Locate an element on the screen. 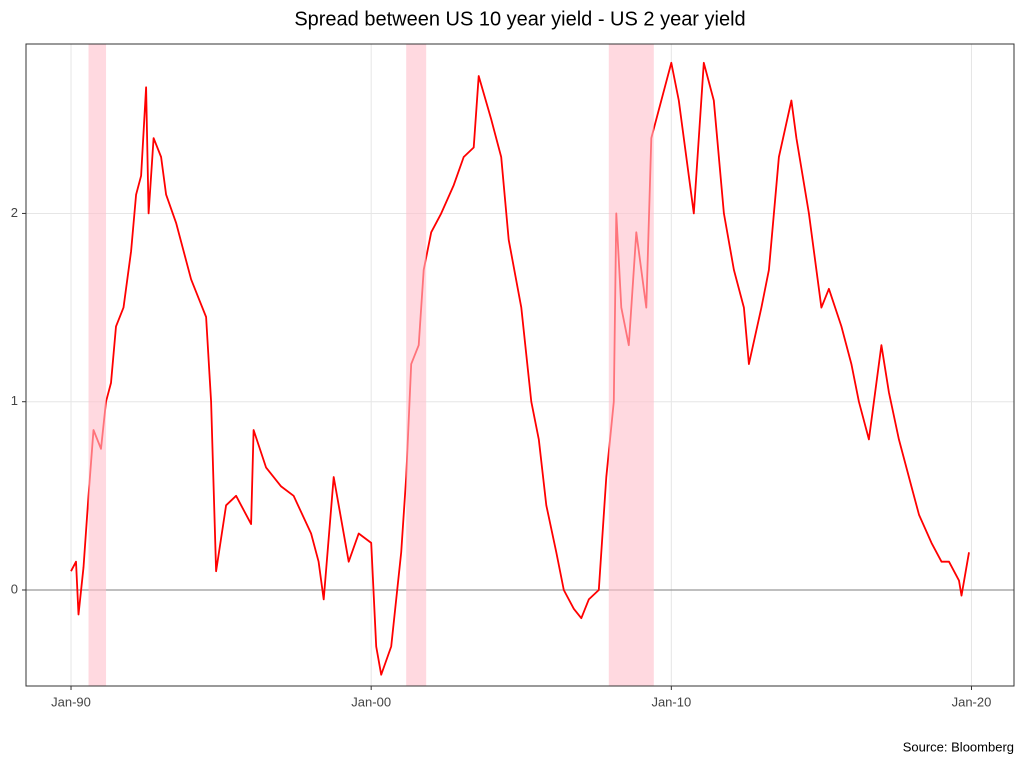  y-tick-label: 2 is located at coordinates (14, 212).